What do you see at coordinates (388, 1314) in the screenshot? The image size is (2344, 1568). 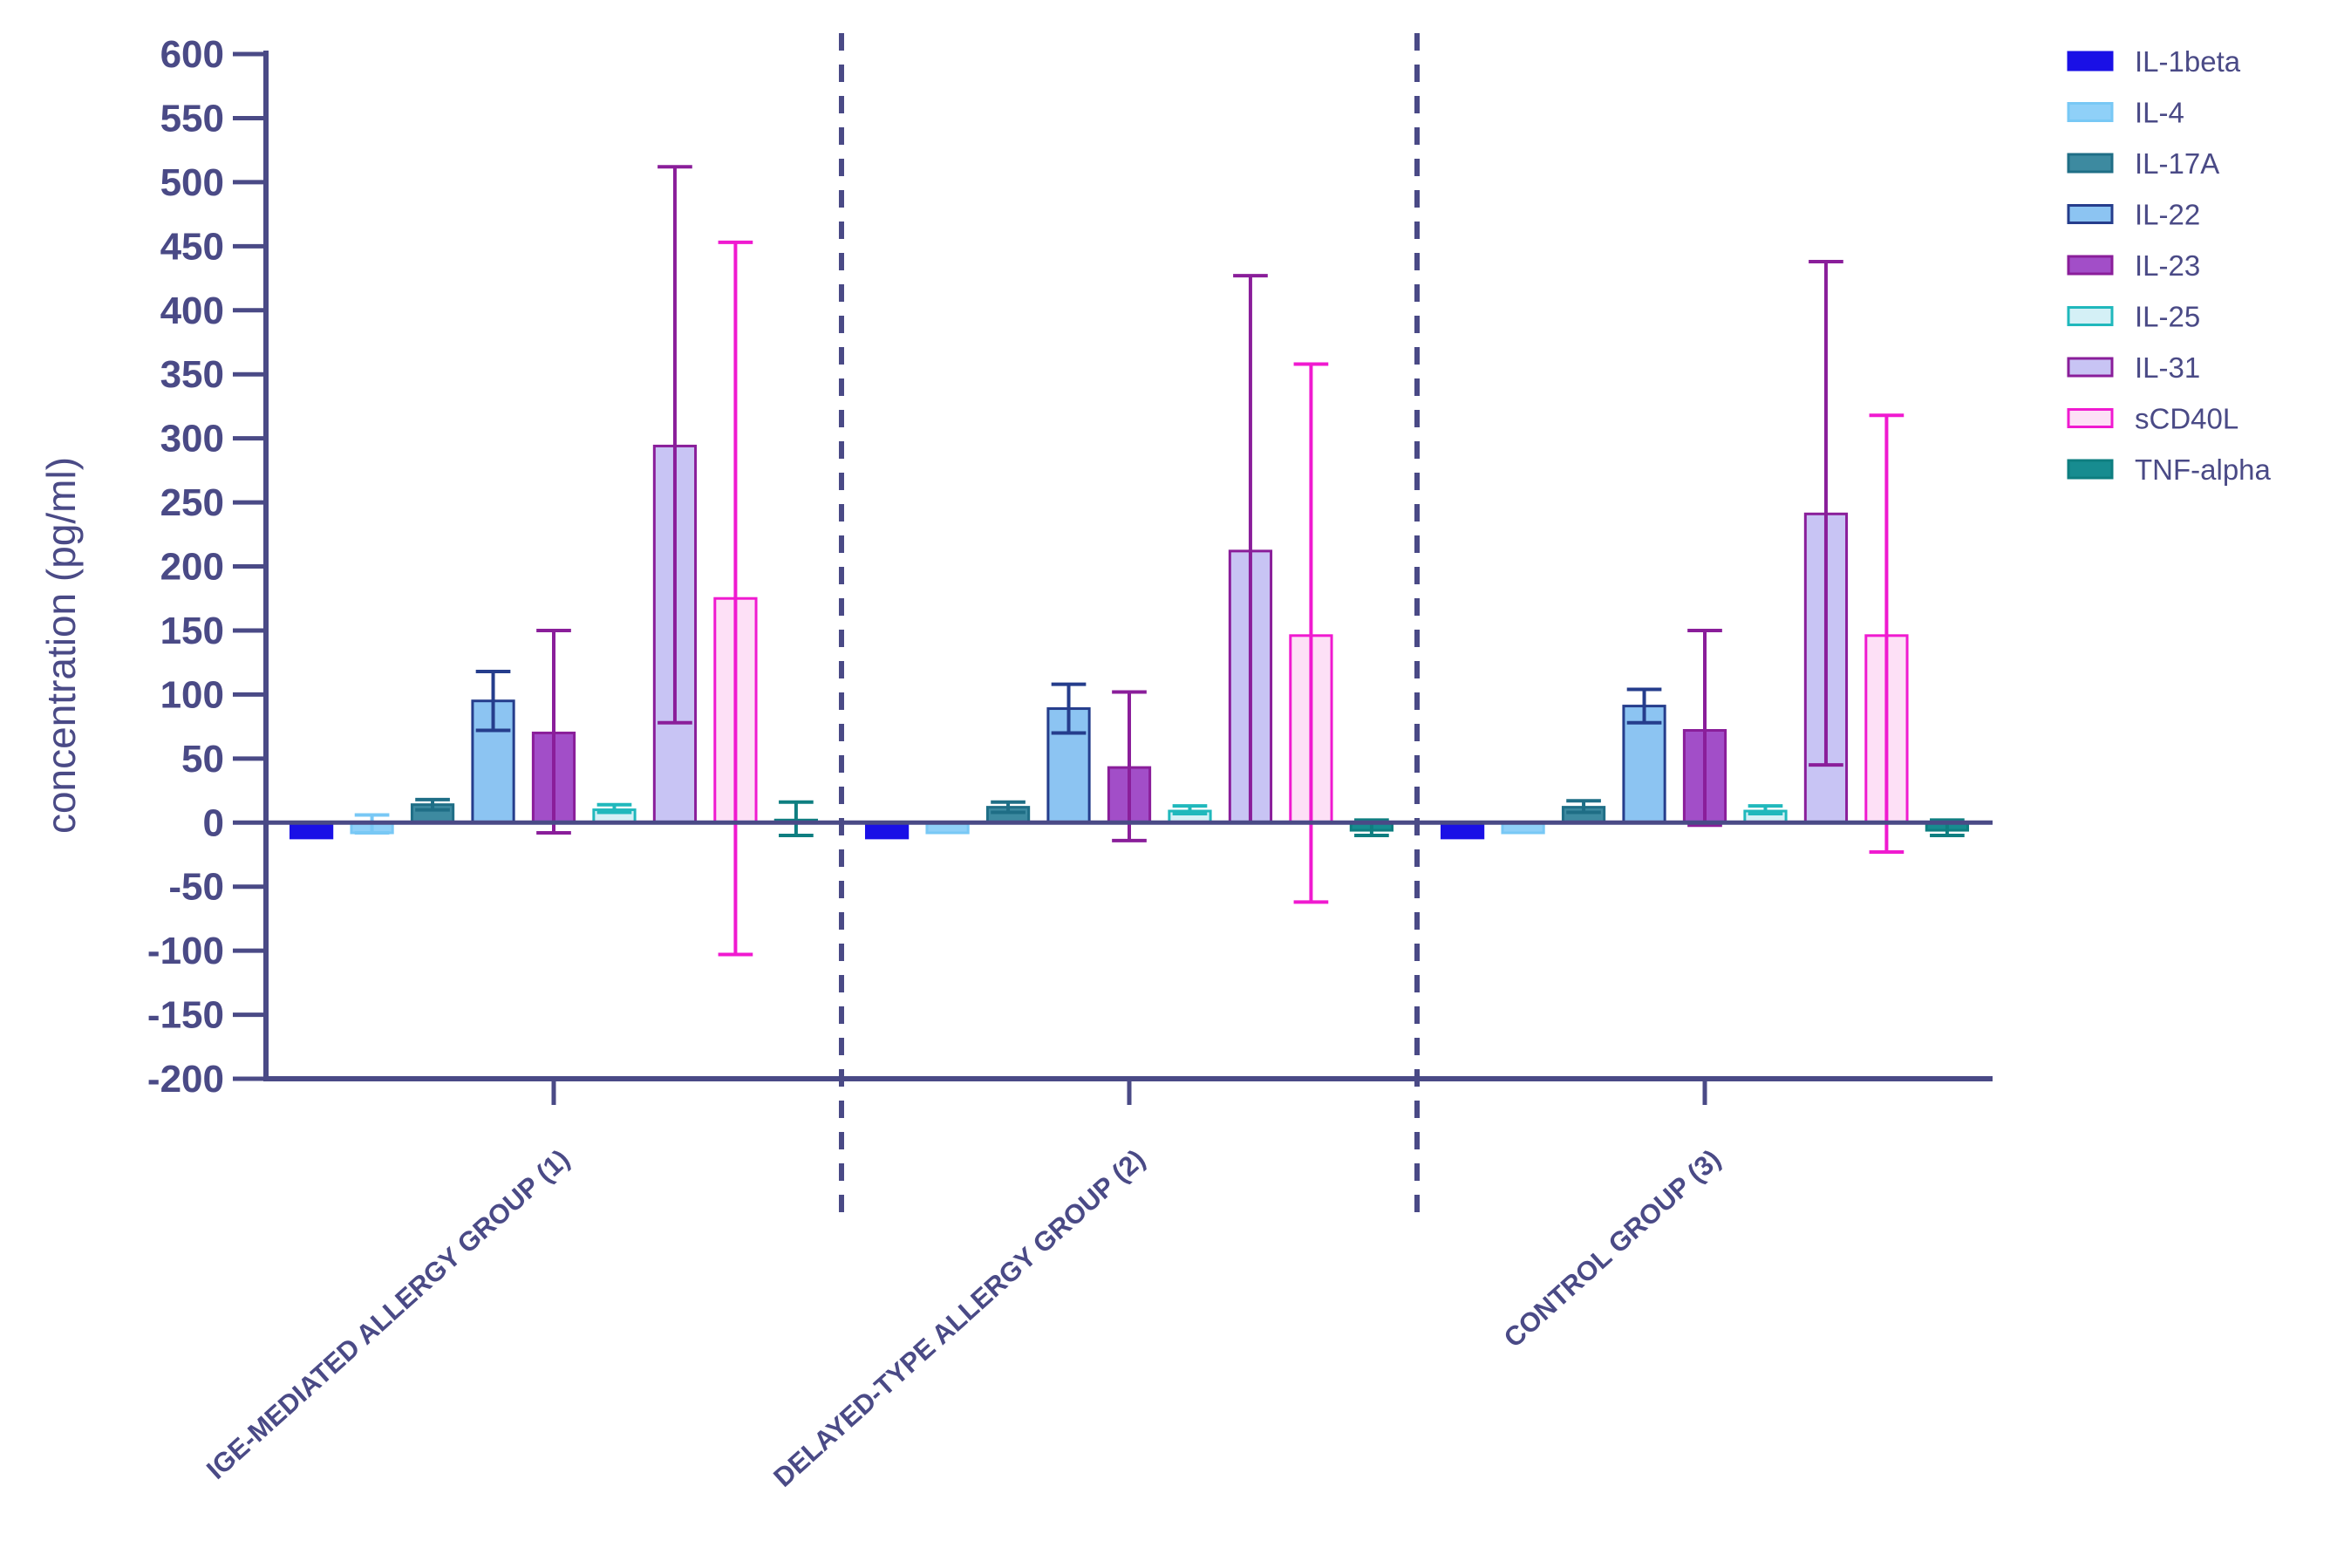 I see `x-category-label: IGE-MEDIATED ALLERGY GROUP (1)` at bounding box center [388, 1314].